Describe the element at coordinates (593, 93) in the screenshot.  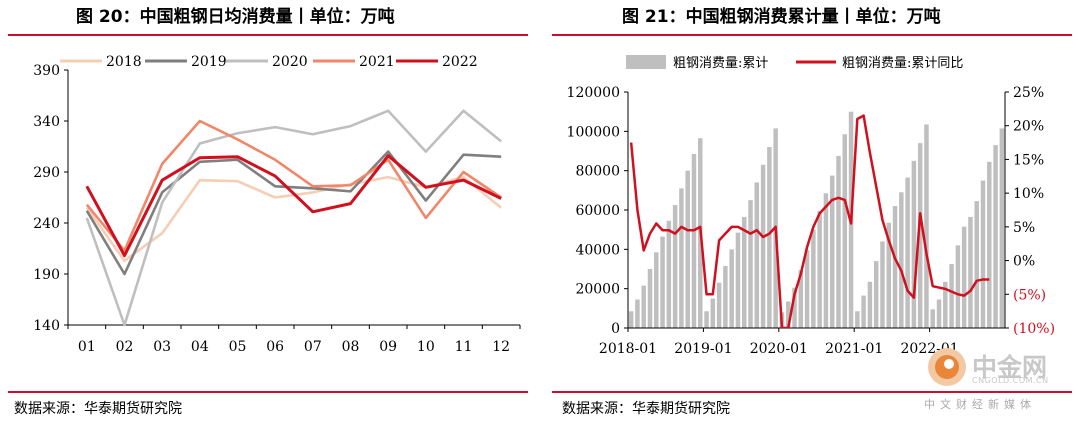
I see `left-axis-tick-label: 120000` at that location.